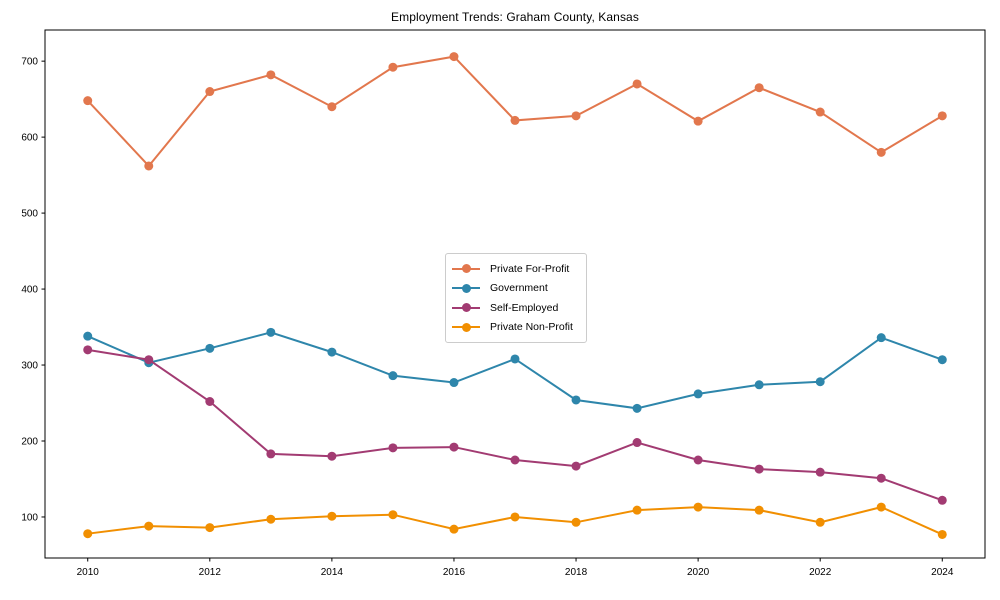 The height and width of the screenshot is (600, 1000). Describe the element at coordinates (515, 370) in the screenshot. I see `series-line-government` at that location.